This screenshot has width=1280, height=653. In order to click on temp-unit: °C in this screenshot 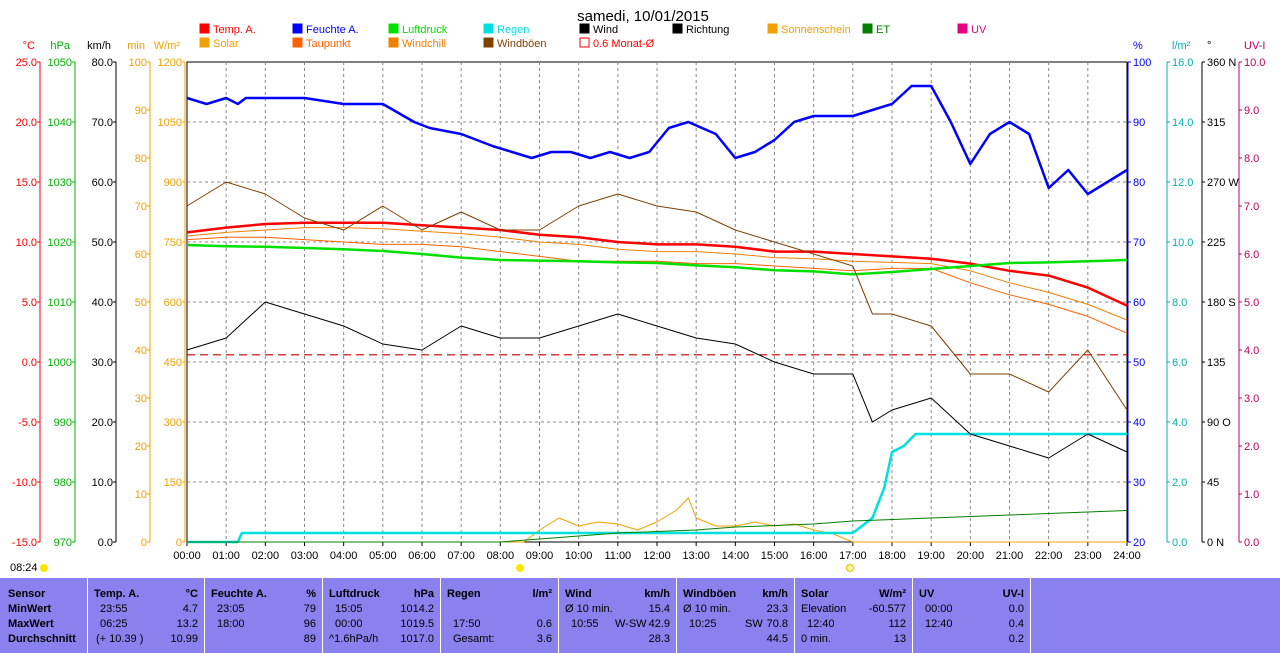, I will do `click(191, 594)`.